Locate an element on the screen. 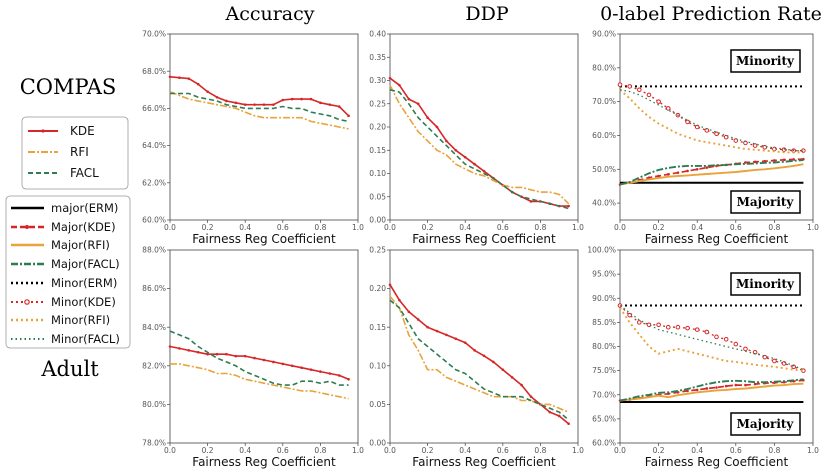  y-tick-label: 0.00 is located at coordinates (377, 220).